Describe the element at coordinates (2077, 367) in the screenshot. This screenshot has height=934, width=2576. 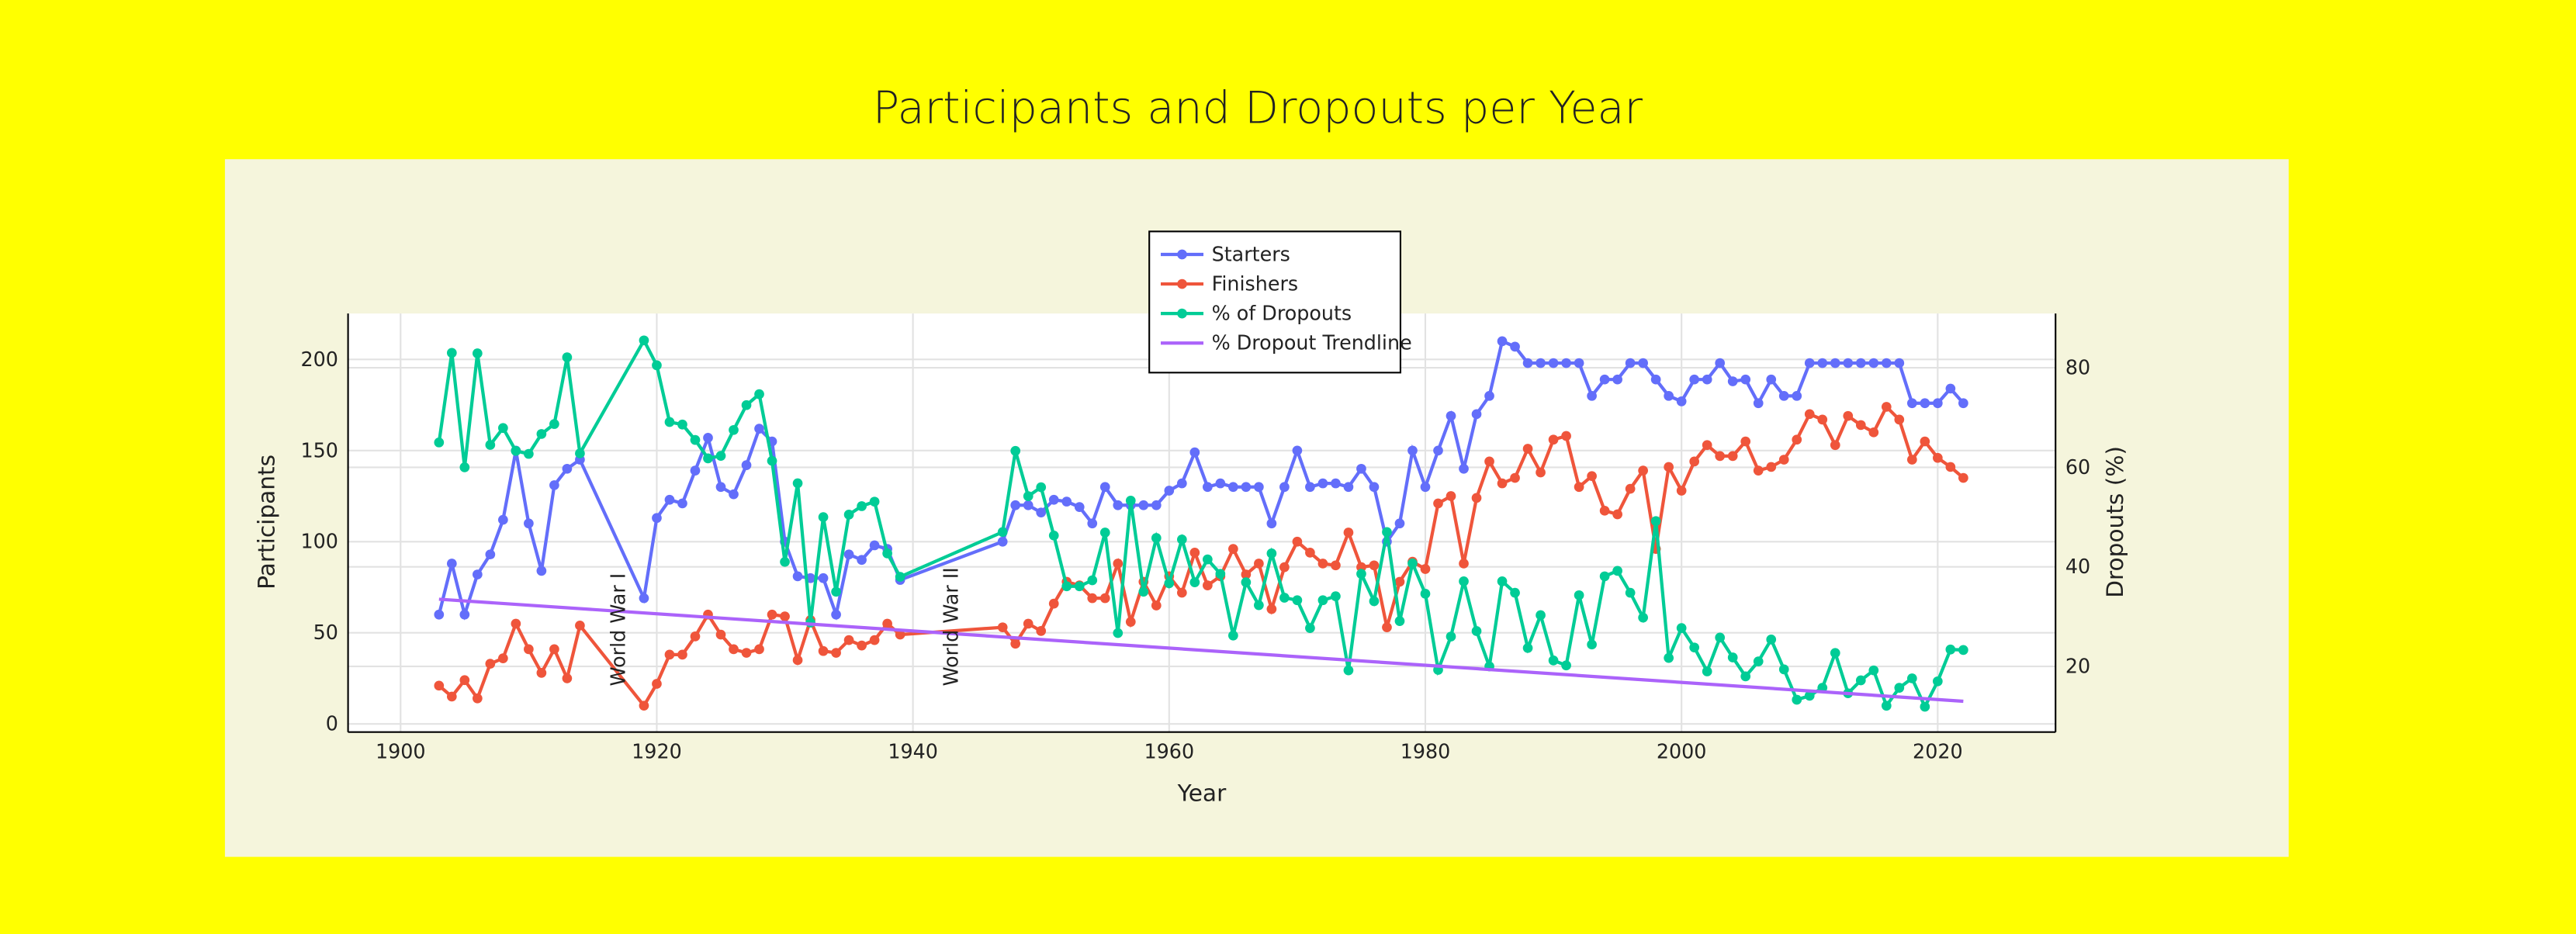
I see `y2-tick-label: 80` at that location.